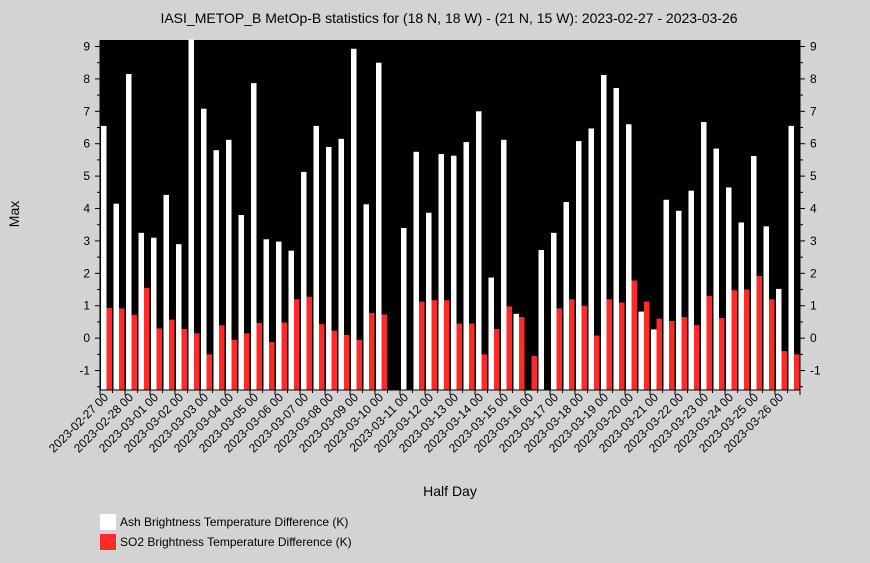 The image size is (870, 563). I want to click on y-tick-label-right: 3, so click(813, 241).